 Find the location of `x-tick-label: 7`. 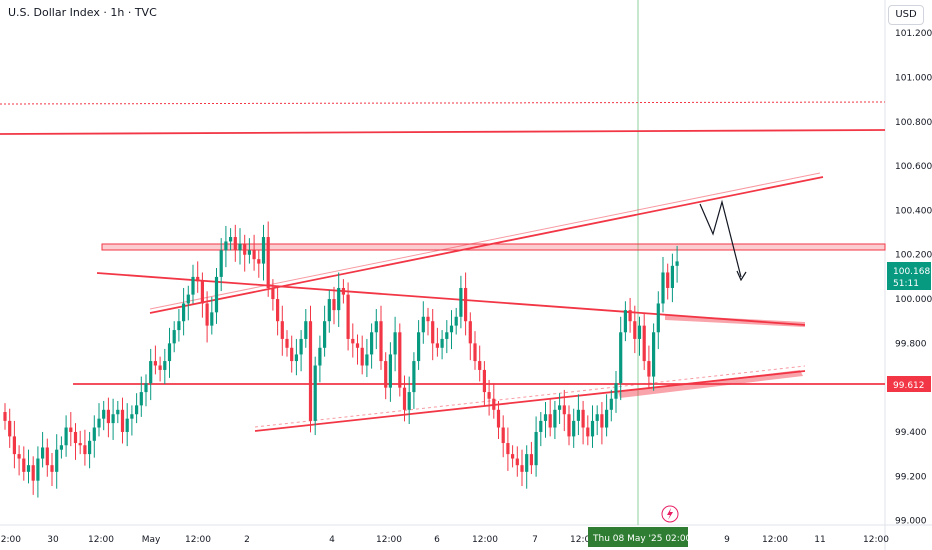

x-tick-label: 7 is located at coordinates (535, 540).